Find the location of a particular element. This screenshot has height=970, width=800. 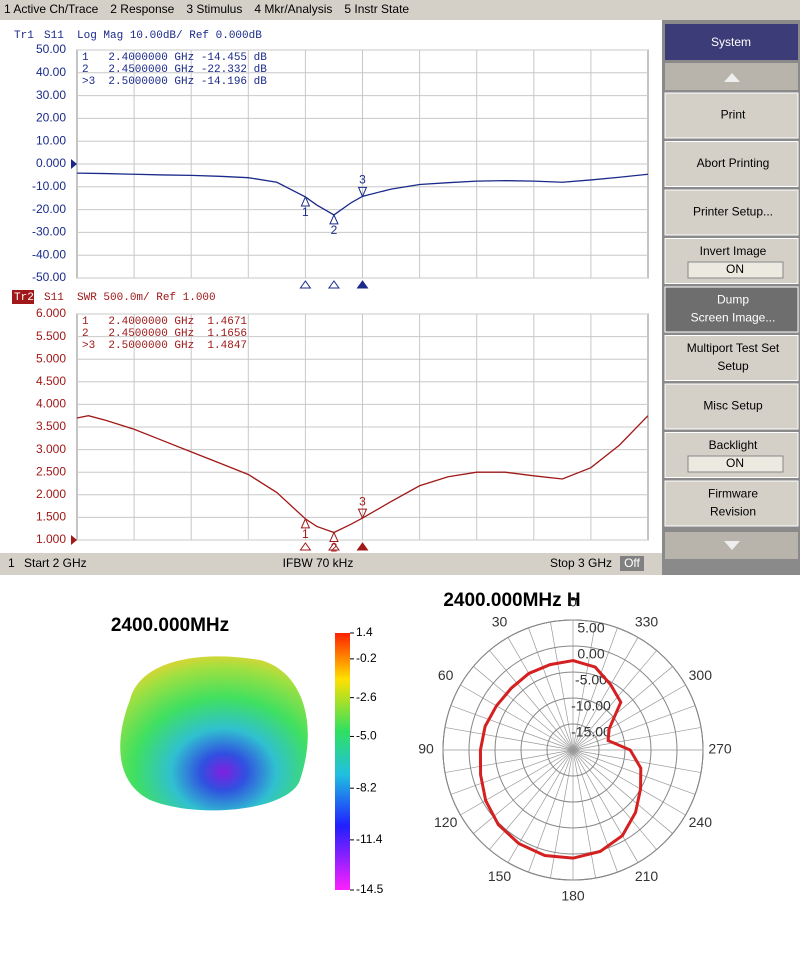

theta-tick-label: 120 is located at coordinates (446, 822).